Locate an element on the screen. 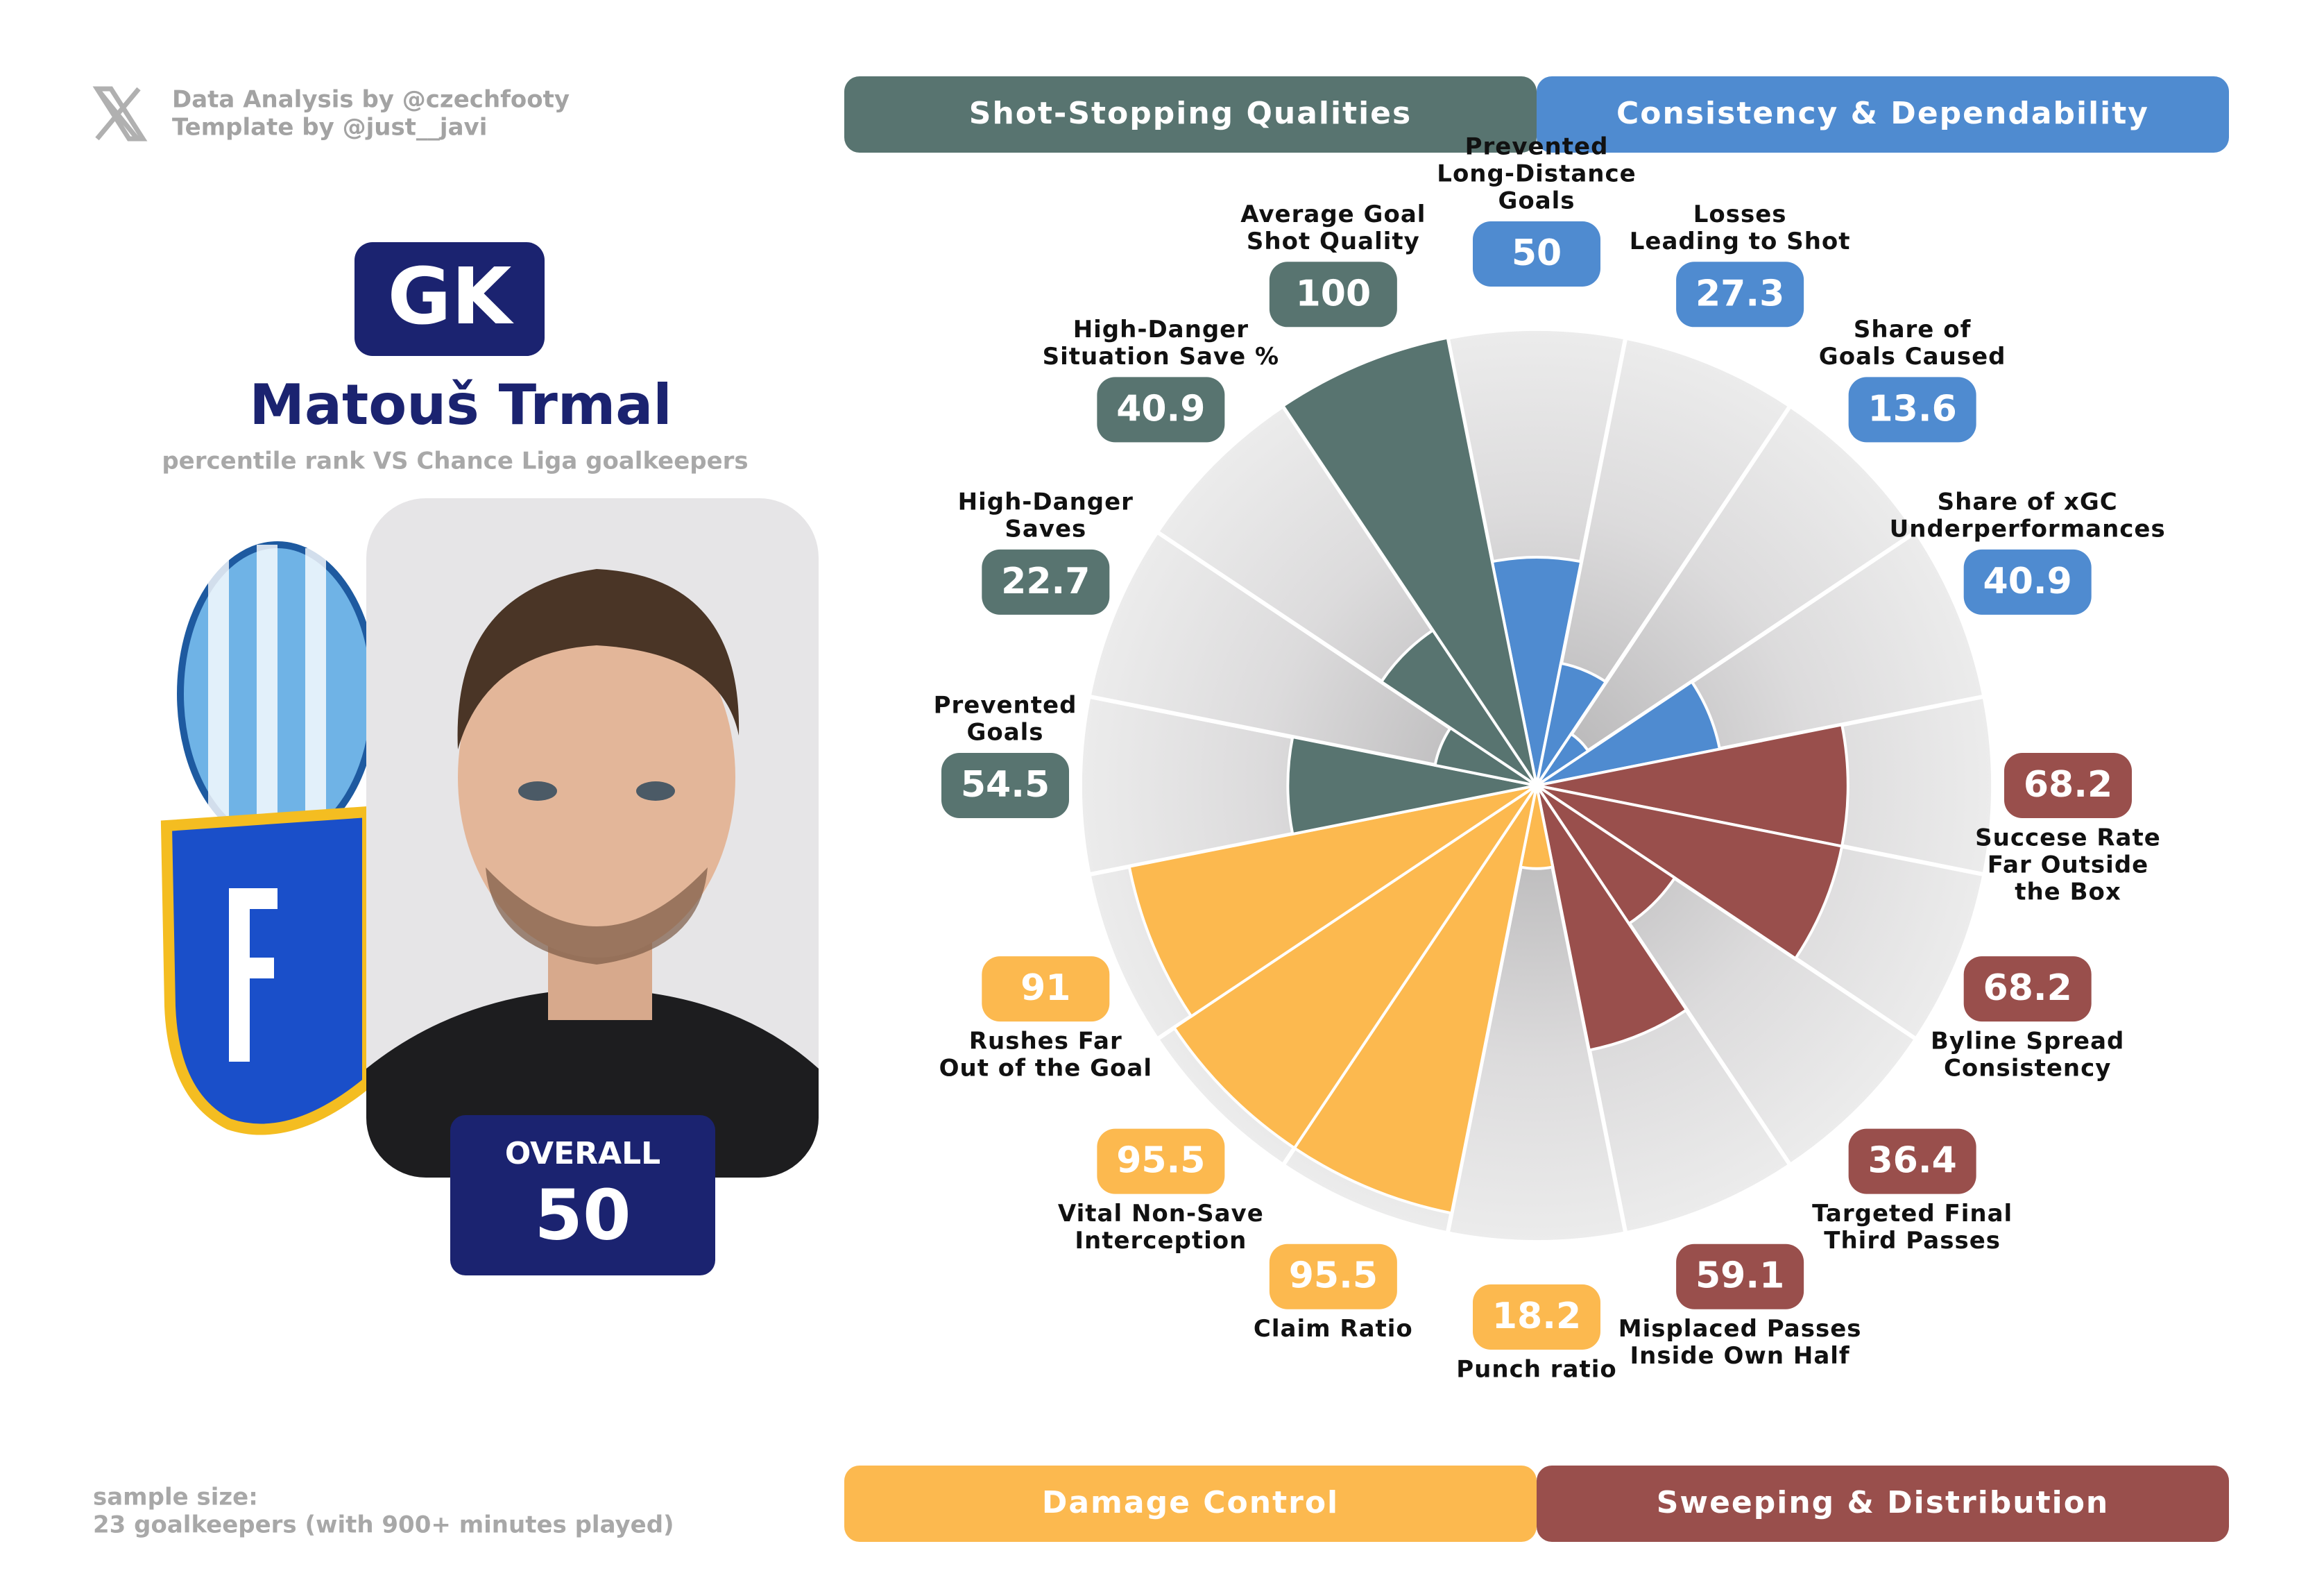 The height and width of the screenshot is (1596, 2324). credit: Template by @just__javi is located at coordinates (329, 128).